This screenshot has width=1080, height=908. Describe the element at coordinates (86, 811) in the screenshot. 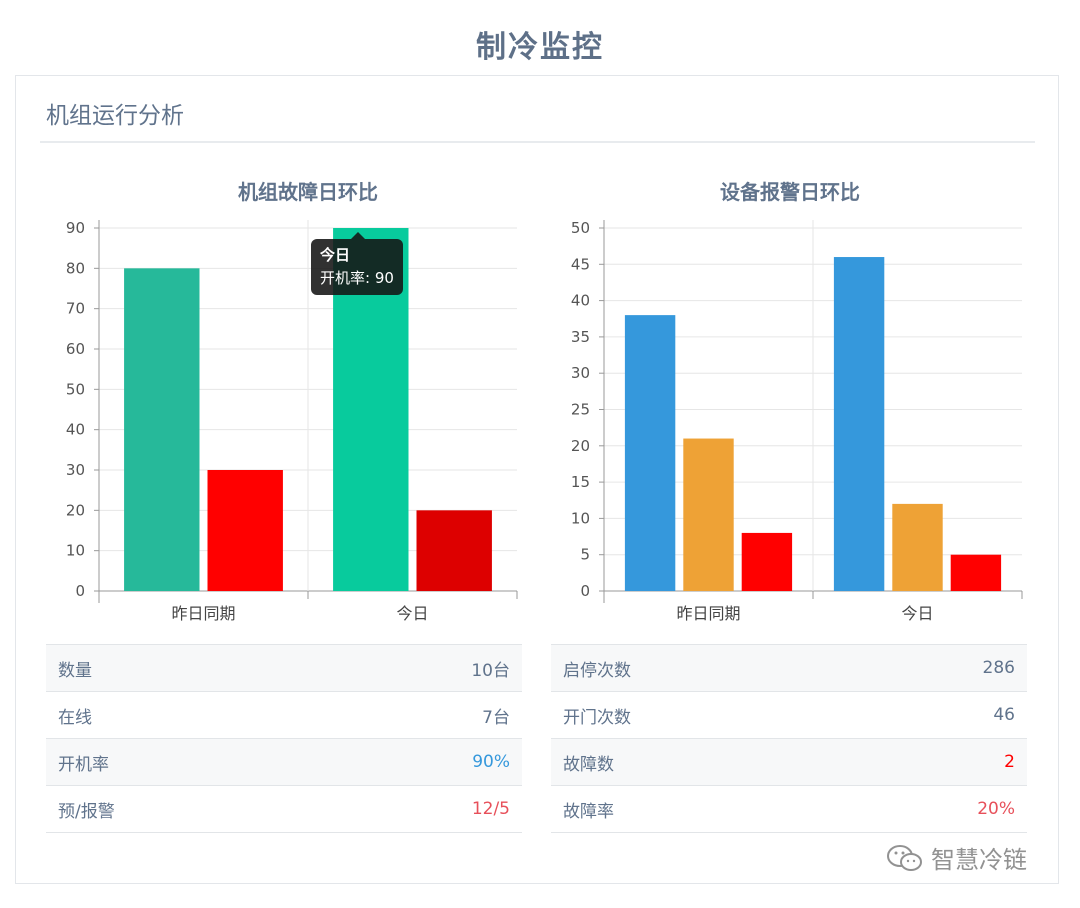

I see `stat-label: 预/报警` at that location.